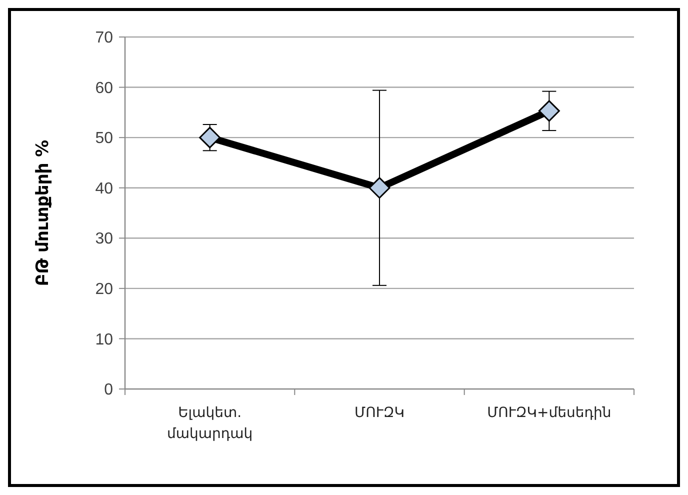 The image size is (688, 495). What do you see at coordinates (104, 38) in the screenshot?
I see `y-tick-label: 70` at bounding box center [104, 38].